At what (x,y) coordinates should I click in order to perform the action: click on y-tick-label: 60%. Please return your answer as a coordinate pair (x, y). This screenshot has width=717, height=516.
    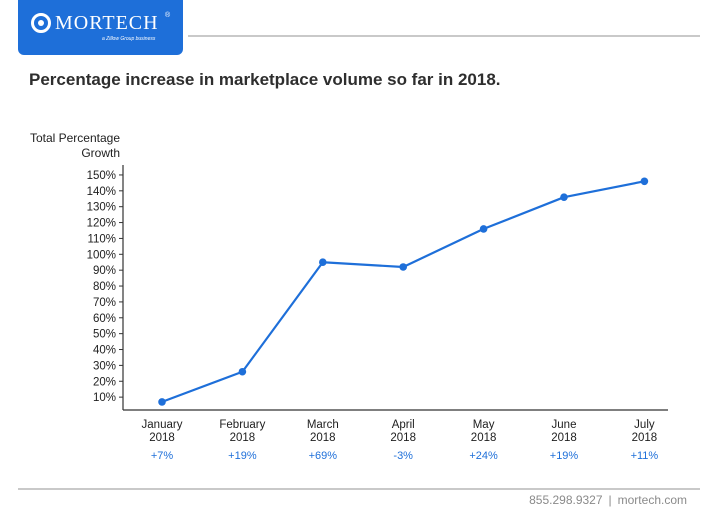
    Looking at the image, I should click on (104, 319).